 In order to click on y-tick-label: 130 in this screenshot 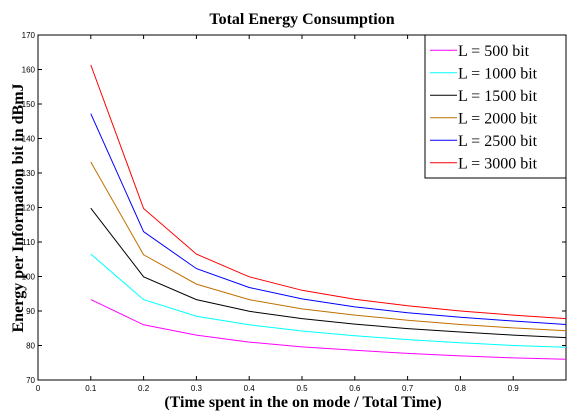, I will do `click(29, 173)`.